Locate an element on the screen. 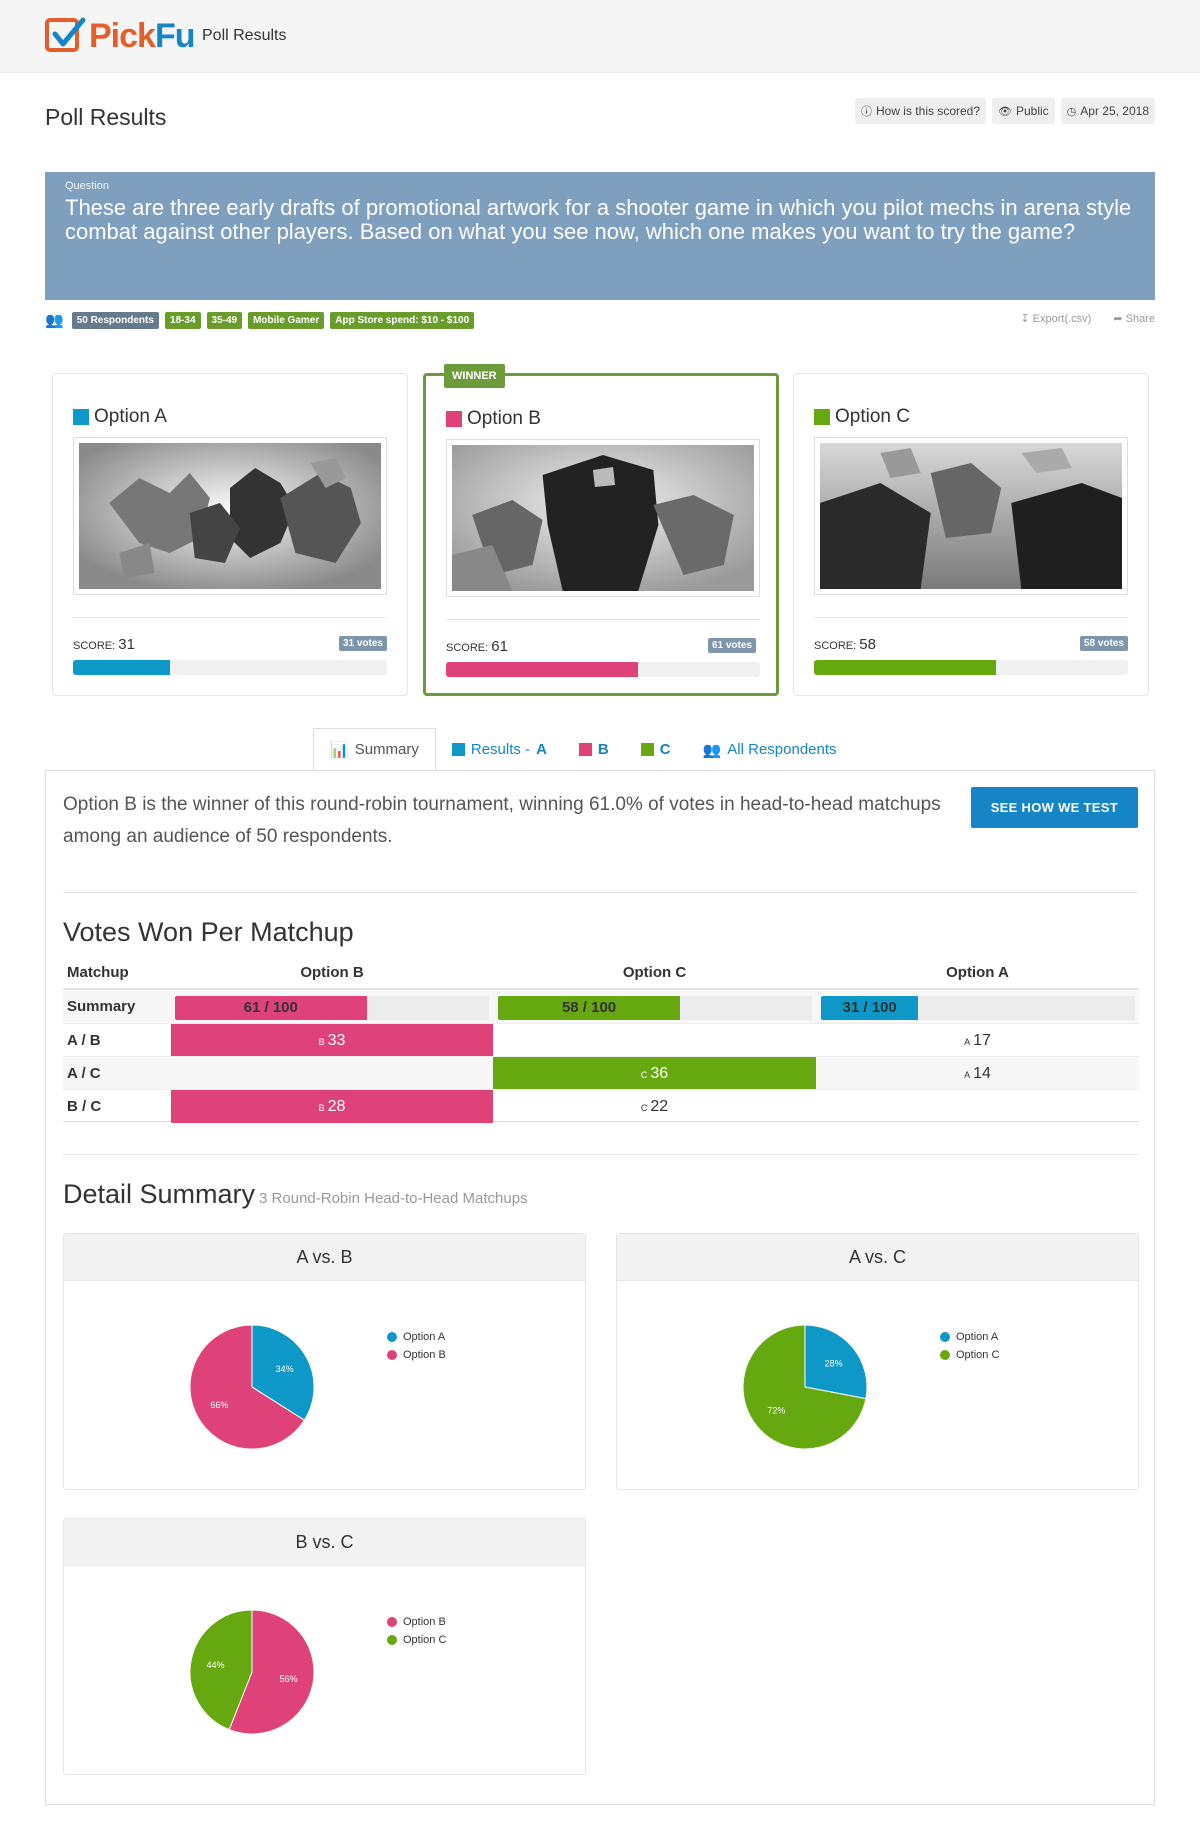 This screenshot has height=1835, width=1200. option-c-votes-cell: C 36 is located at coordinates (654, 1073).